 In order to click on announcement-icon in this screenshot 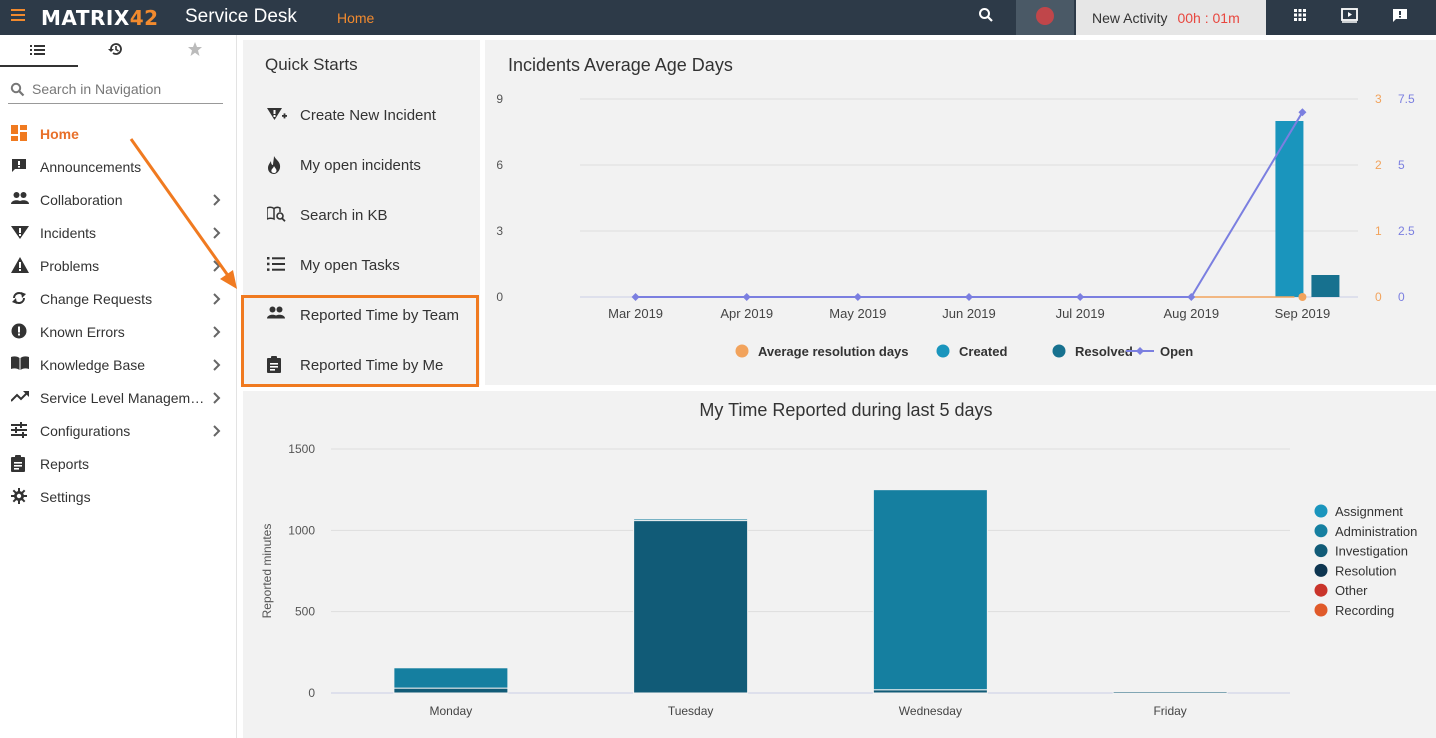, I will do `click(19, 166)`.